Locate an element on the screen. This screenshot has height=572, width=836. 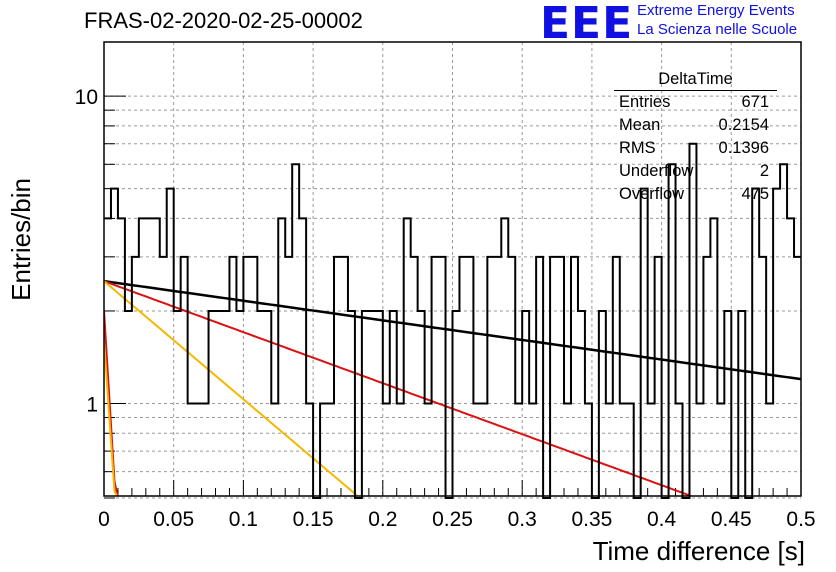
stats-label: Entries is located at coordinates (645, 102).